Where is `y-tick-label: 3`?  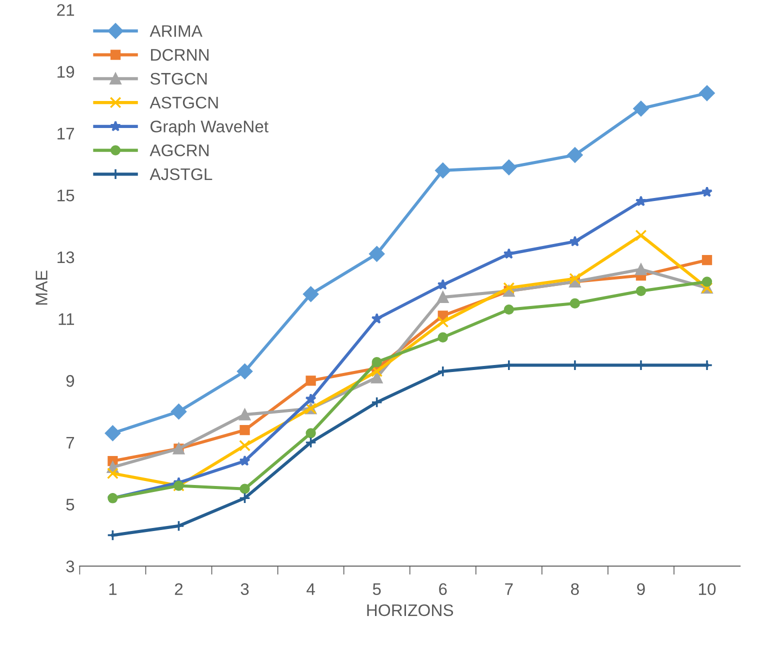
y-tick-label: 3 is located at coordinates (70, 566).